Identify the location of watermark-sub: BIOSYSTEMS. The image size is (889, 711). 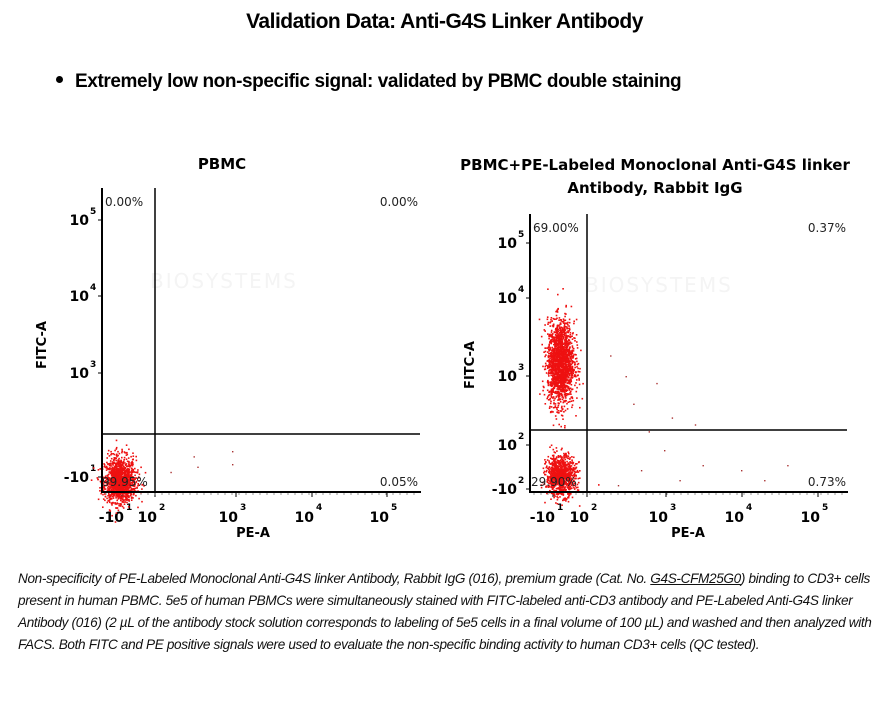
(224, 281).